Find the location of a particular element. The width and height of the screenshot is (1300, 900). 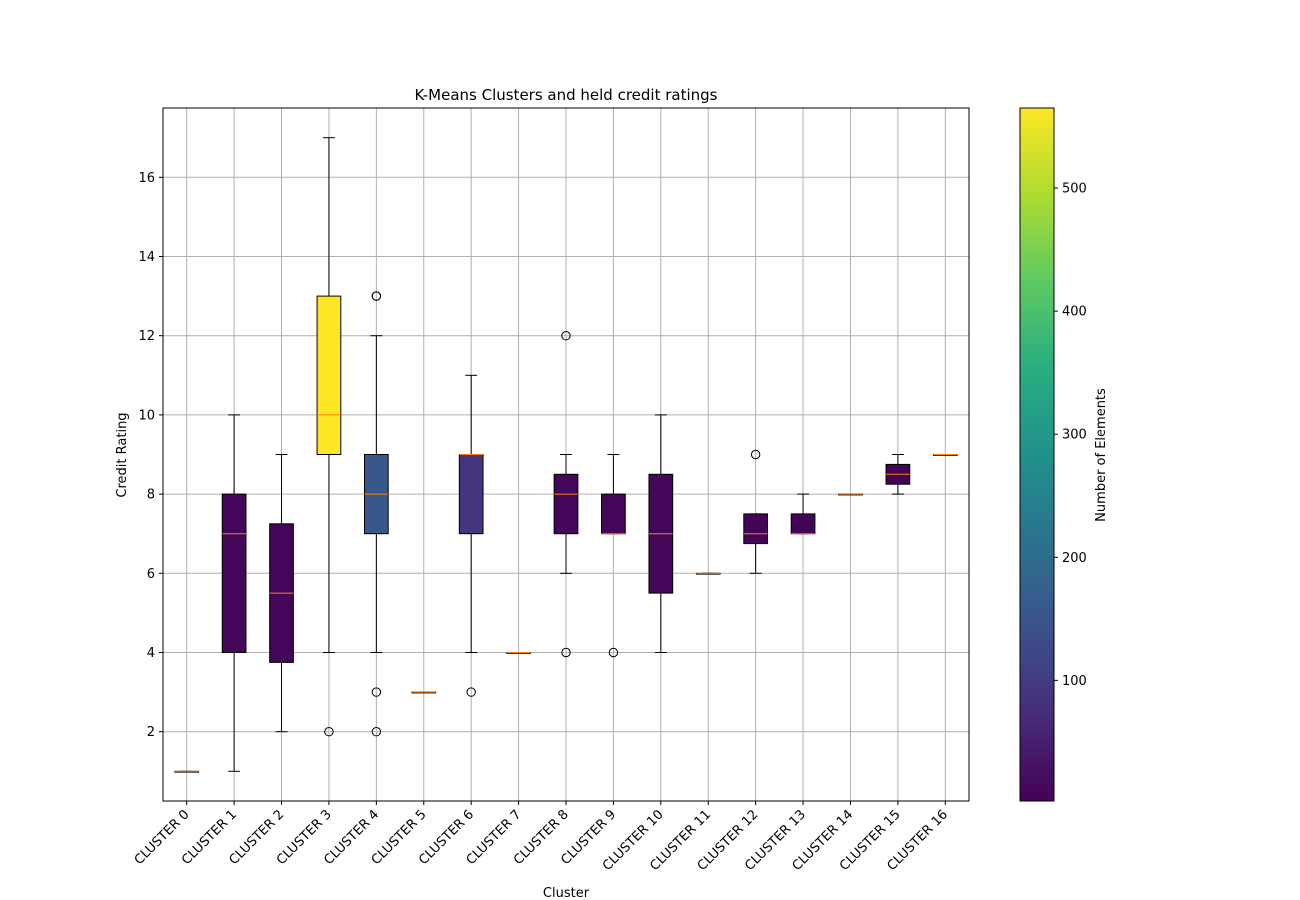

y-tick-label: 2 is located at coordinates (151, 732).